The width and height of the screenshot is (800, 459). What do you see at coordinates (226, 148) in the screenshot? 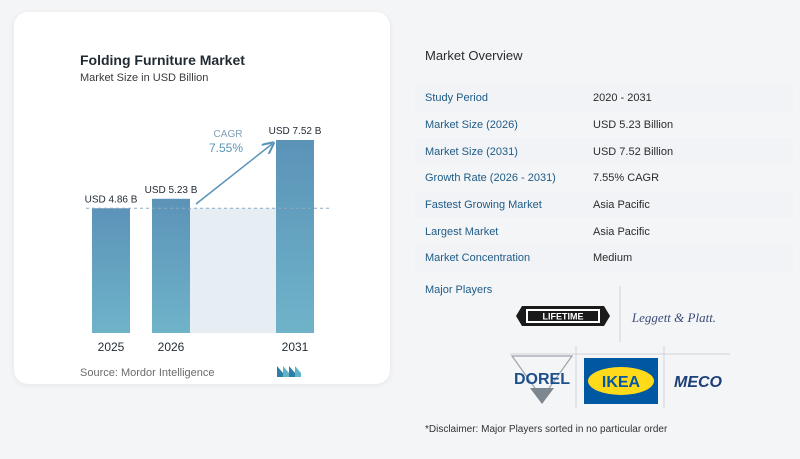
I see `cagr-value: 7.55%` at bounding box center [226, 148].